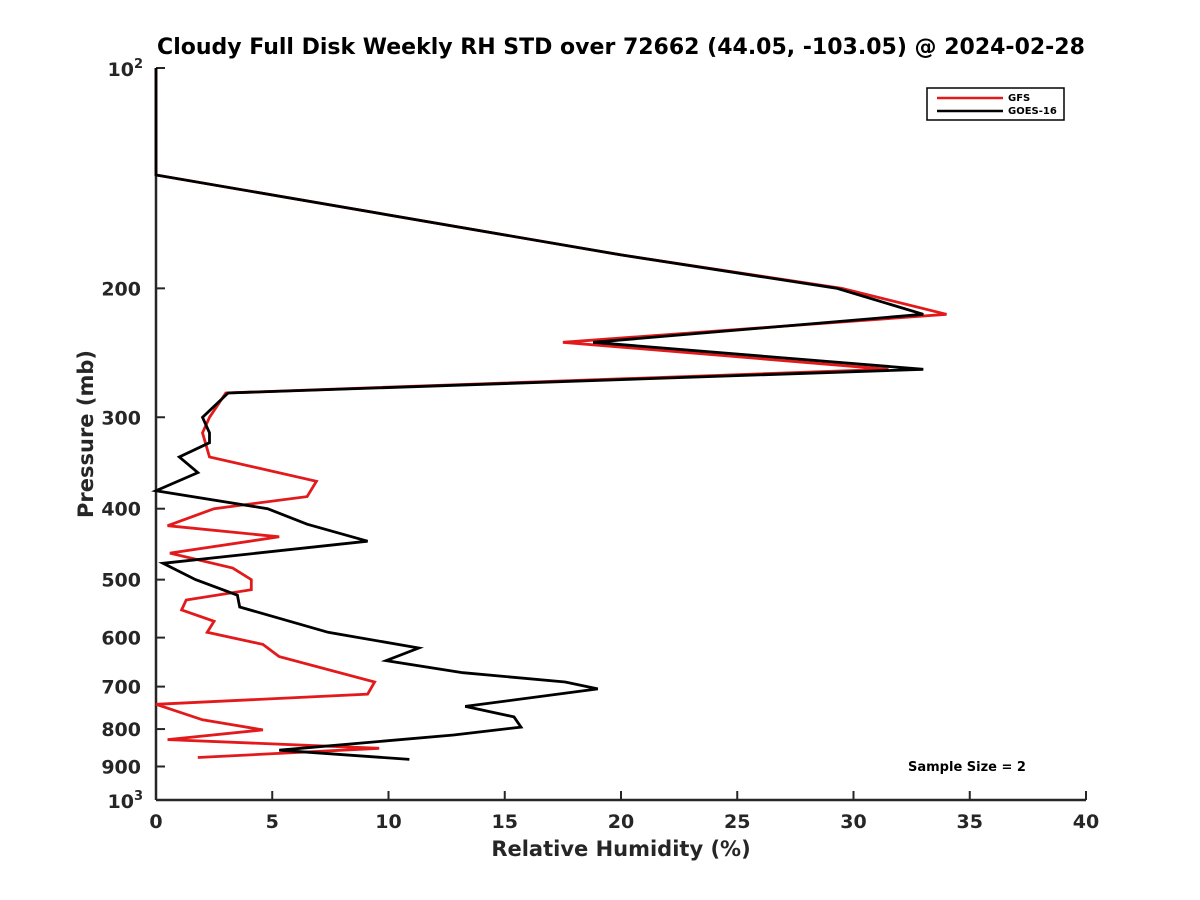  Describe the element at coordinates (272, 822) in the screenshot. I see `x-tick-label: 5` at that location.